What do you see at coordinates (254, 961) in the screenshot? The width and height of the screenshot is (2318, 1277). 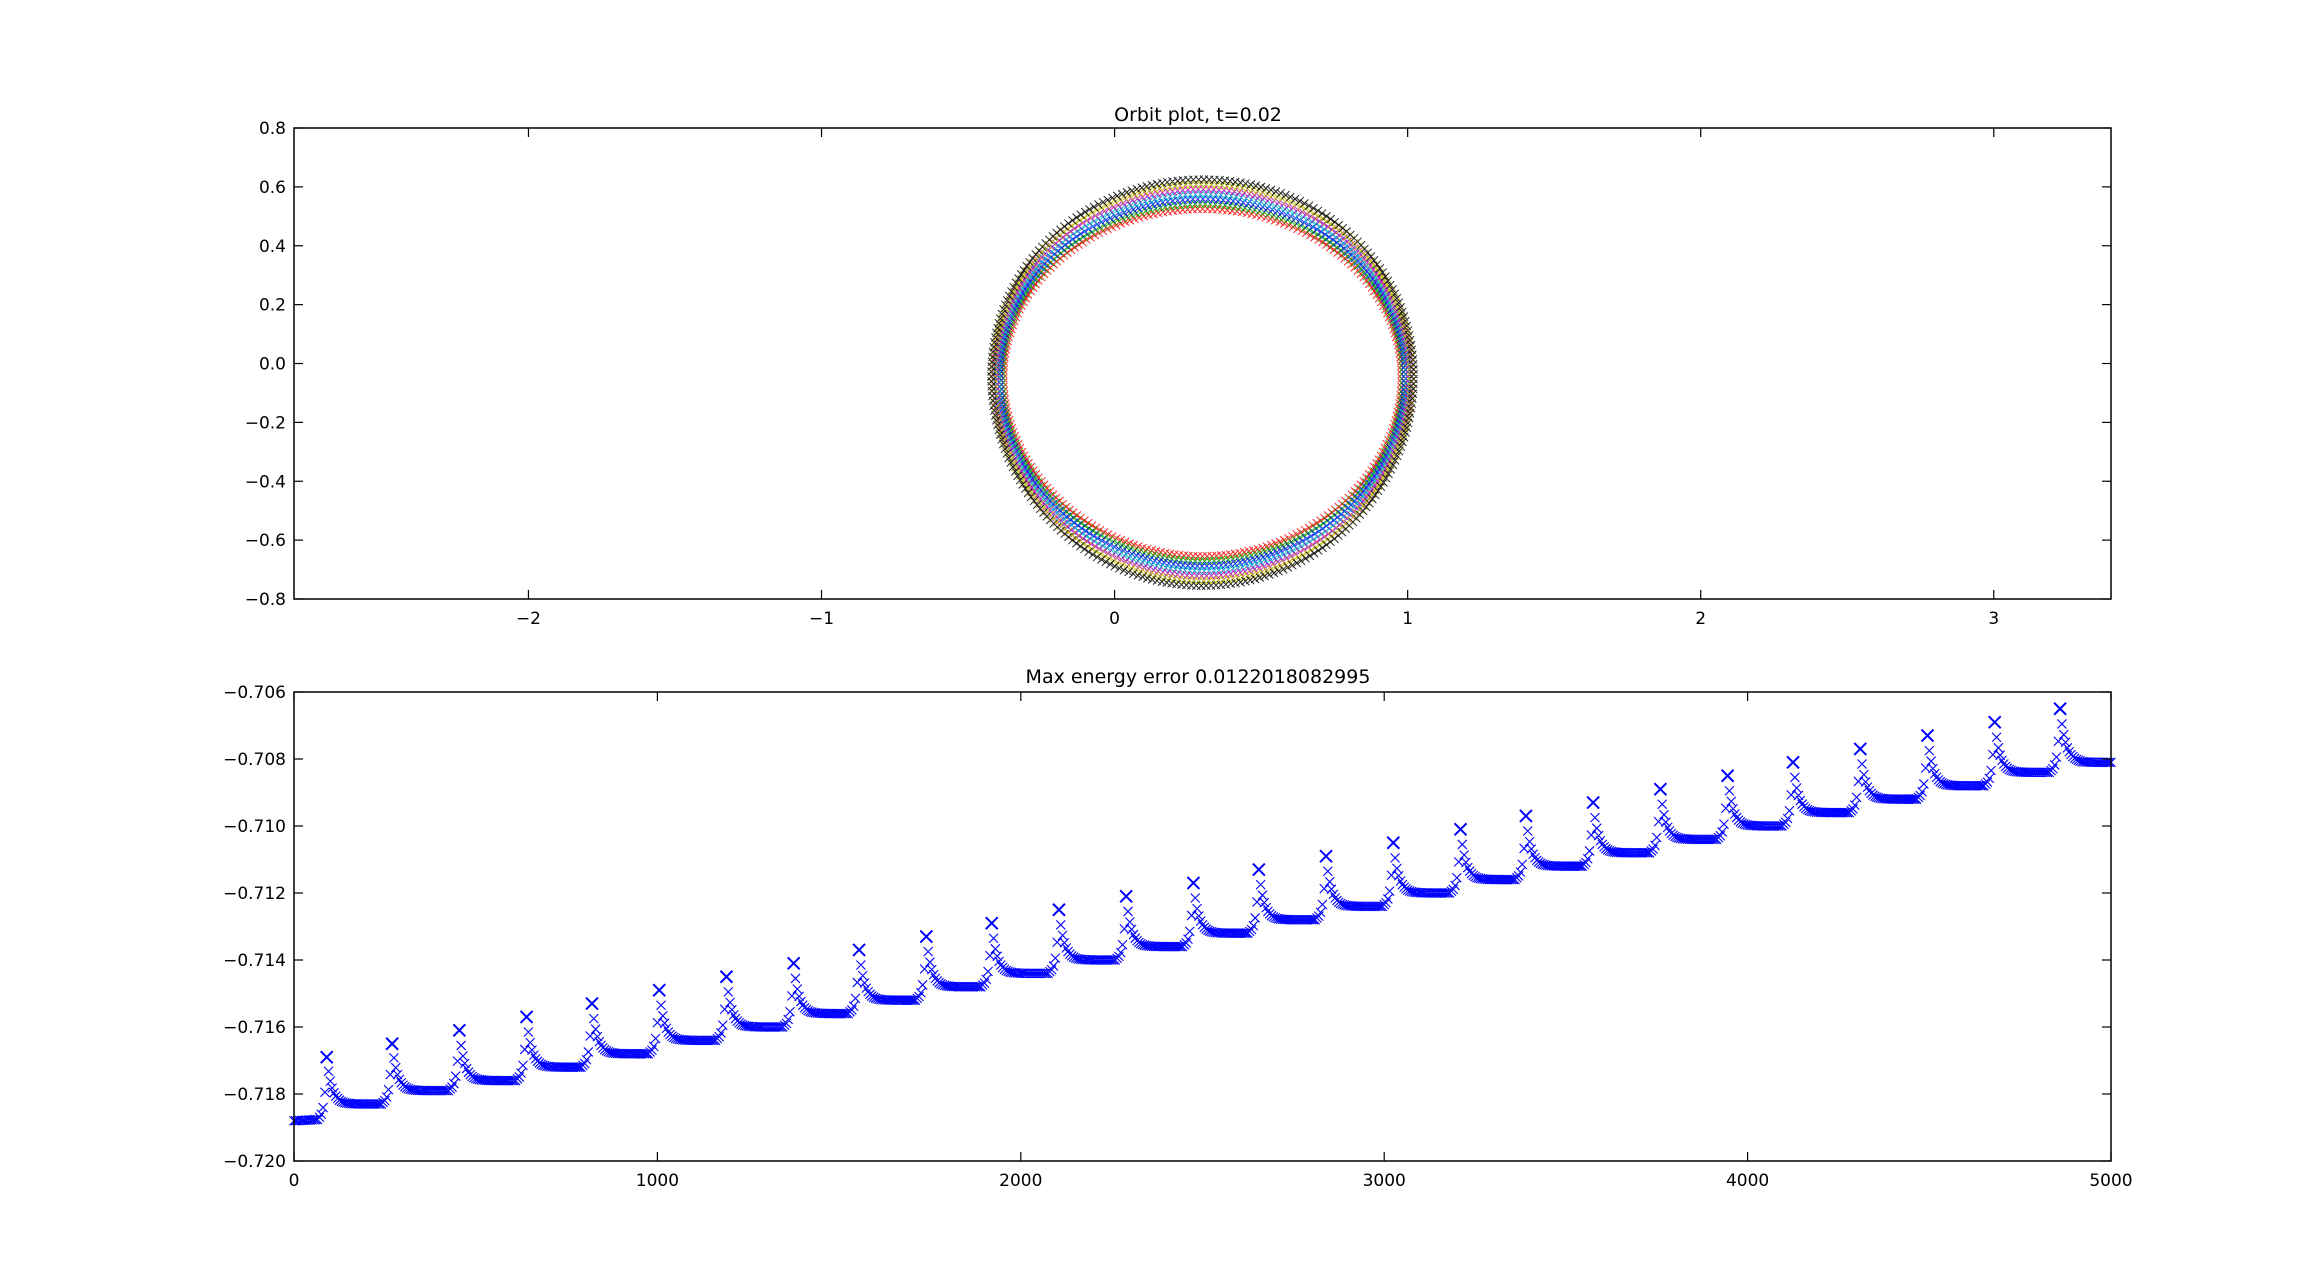 I see `energy-y-tick-label: −0.714` at bounding box center [254, 961].